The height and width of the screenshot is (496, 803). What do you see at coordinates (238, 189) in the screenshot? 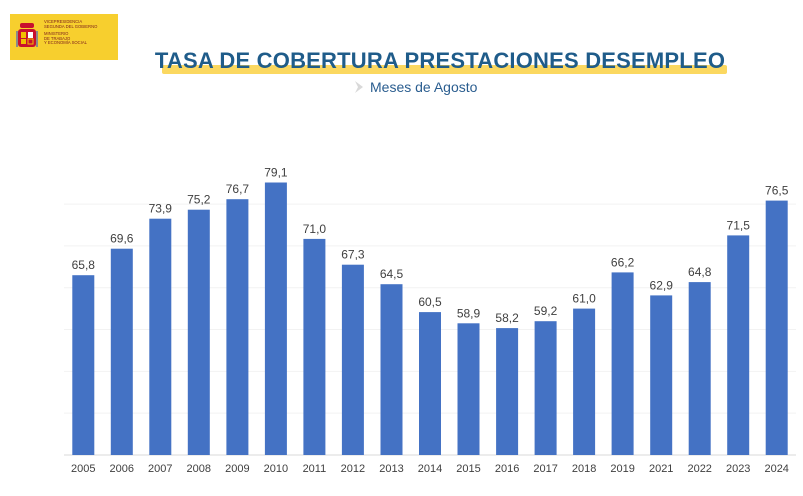
I see `value-label: 76,7` at bounding box center [238, 189].